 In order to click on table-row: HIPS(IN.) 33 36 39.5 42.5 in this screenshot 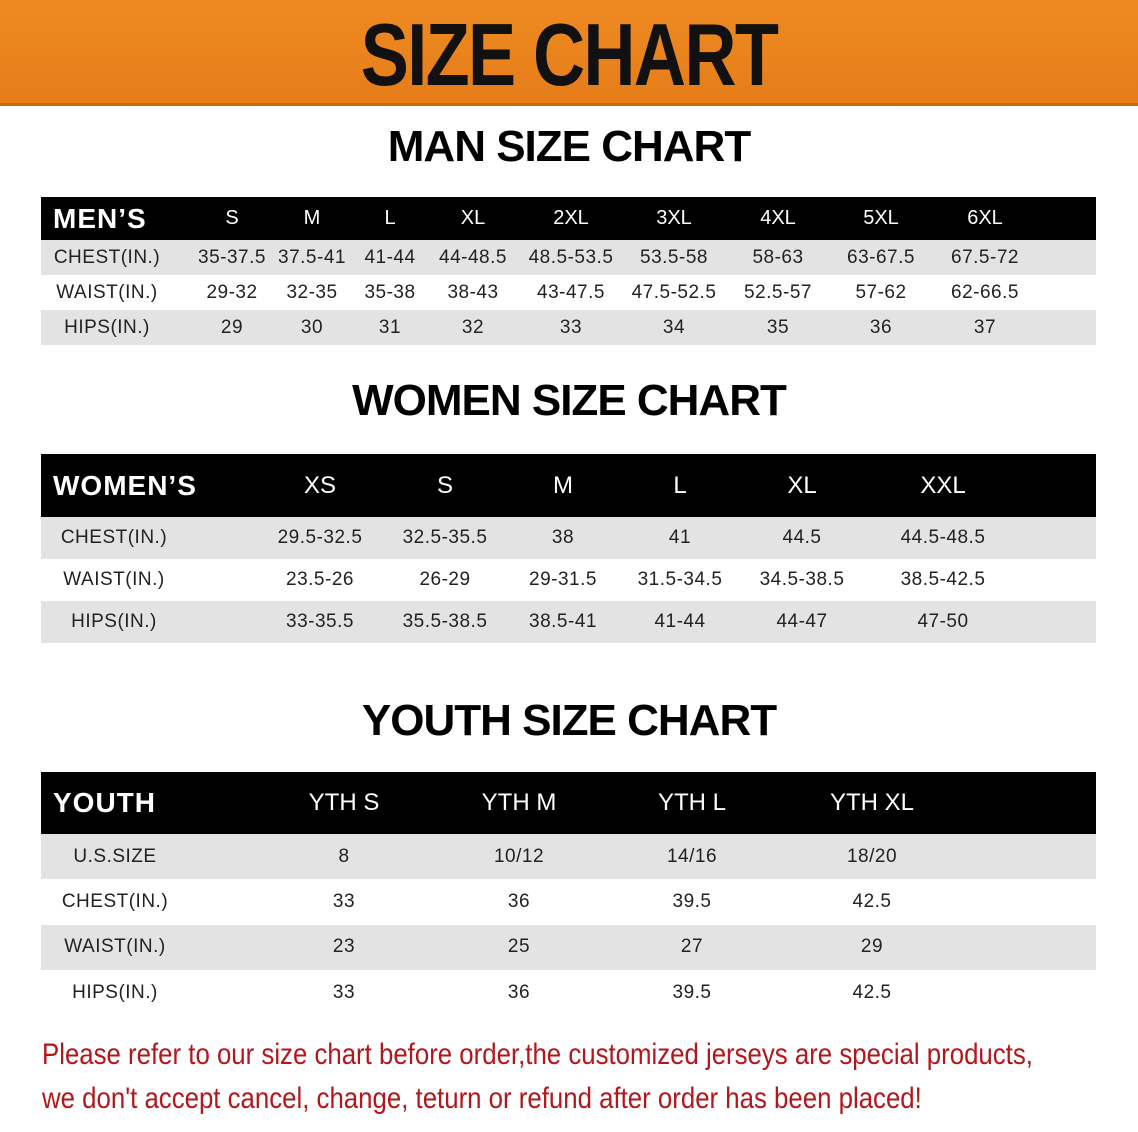, I will do `click(568, 992)`.